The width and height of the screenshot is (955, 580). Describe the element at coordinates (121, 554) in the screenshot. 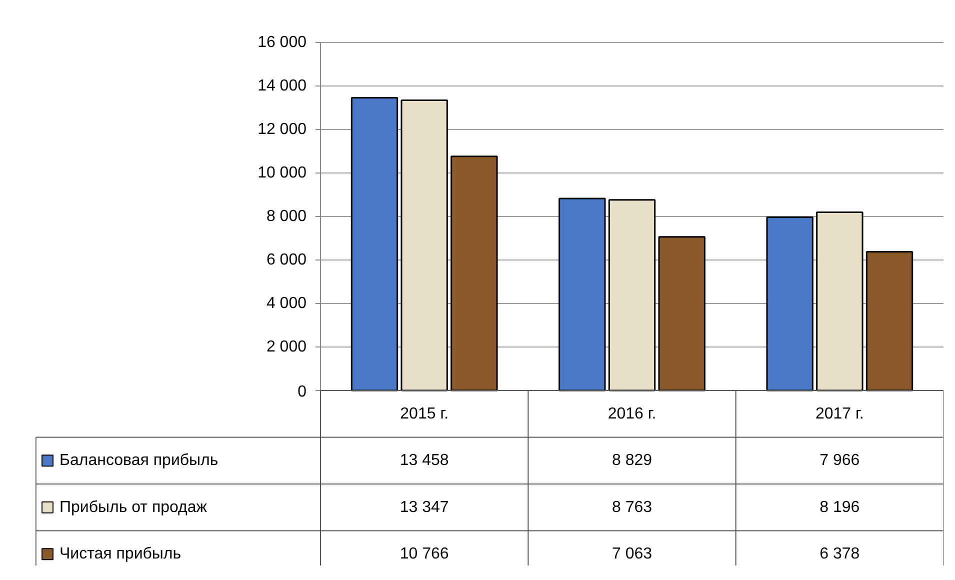

I see `legend-label: Чистая прибыль` at that location.